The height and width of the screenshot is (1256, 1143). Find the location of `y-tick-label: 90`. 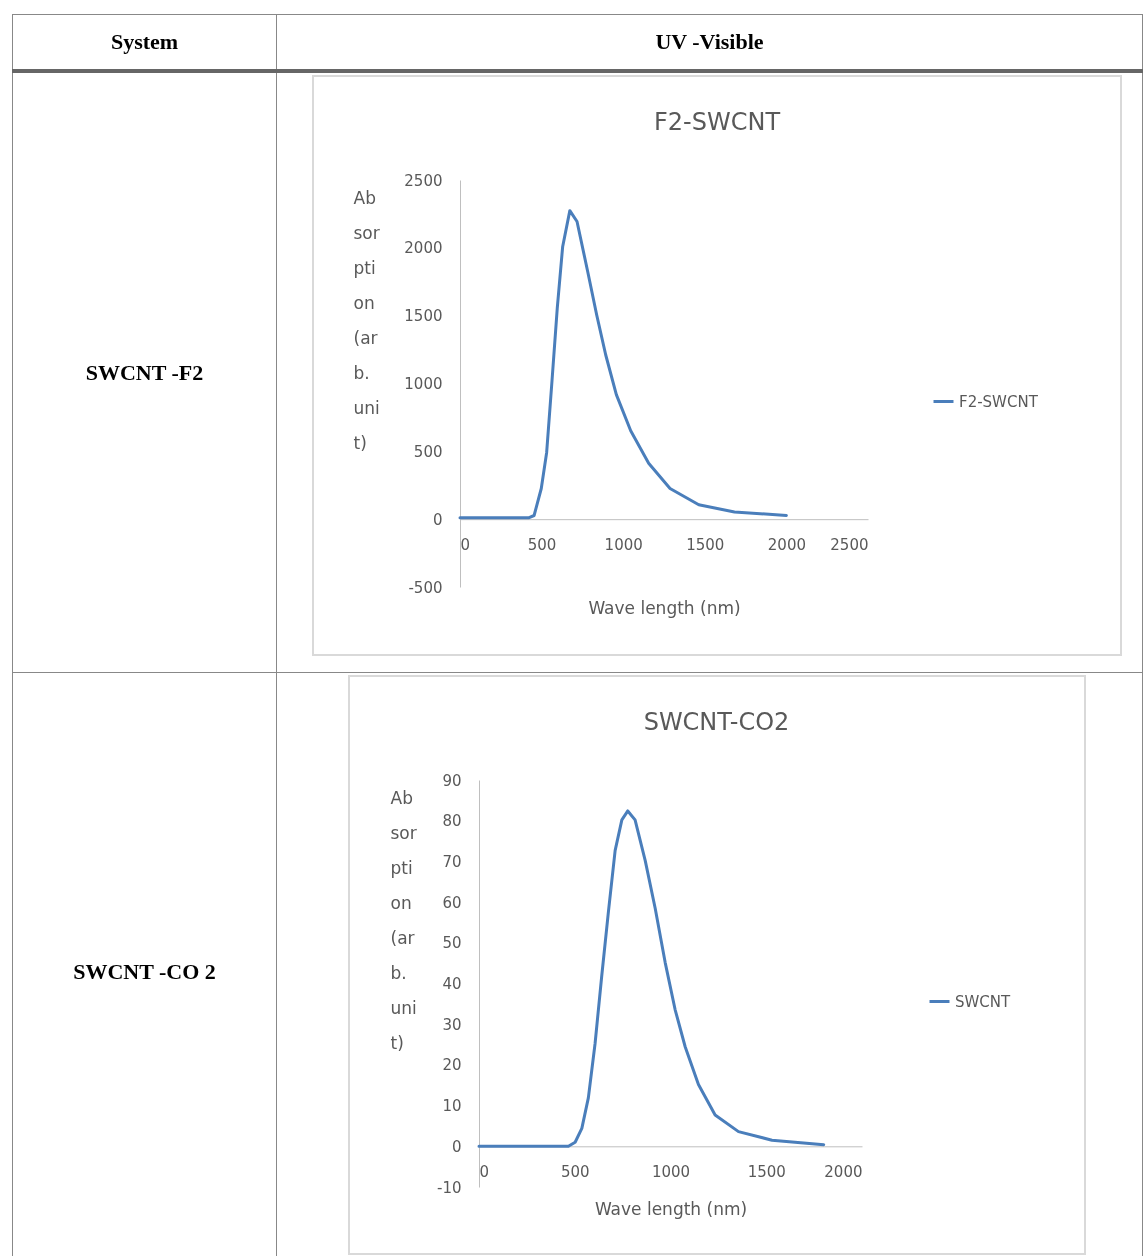

y-tick-label: 90 is located at coordinates (452, 780).